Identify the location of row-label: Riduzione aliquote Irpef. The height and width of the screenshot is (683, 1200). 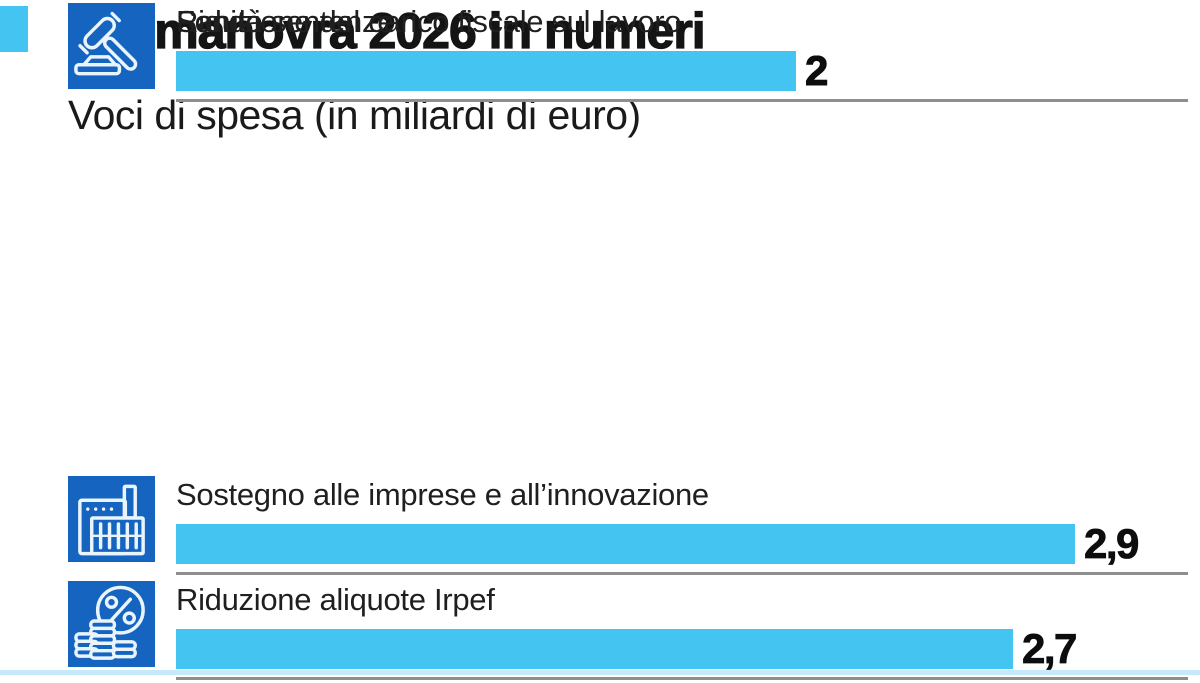
(335, 599).